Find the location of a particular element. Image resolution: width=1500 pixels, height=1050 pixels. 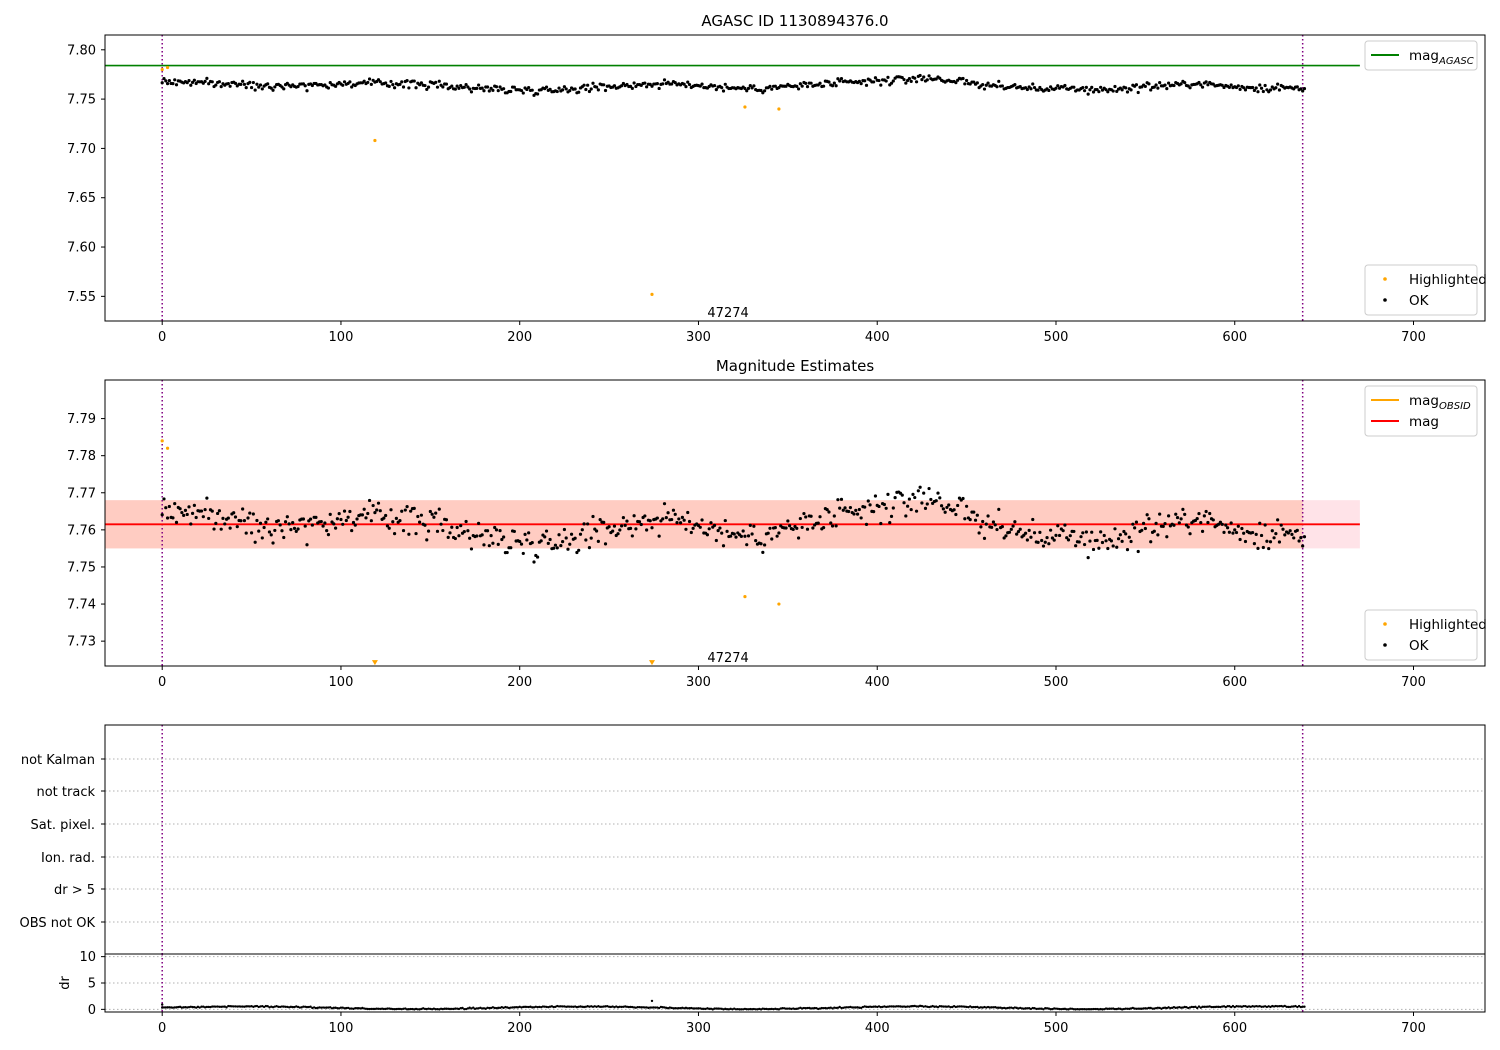

x-tick-label: 300 is located at coordinates (698, 1028).